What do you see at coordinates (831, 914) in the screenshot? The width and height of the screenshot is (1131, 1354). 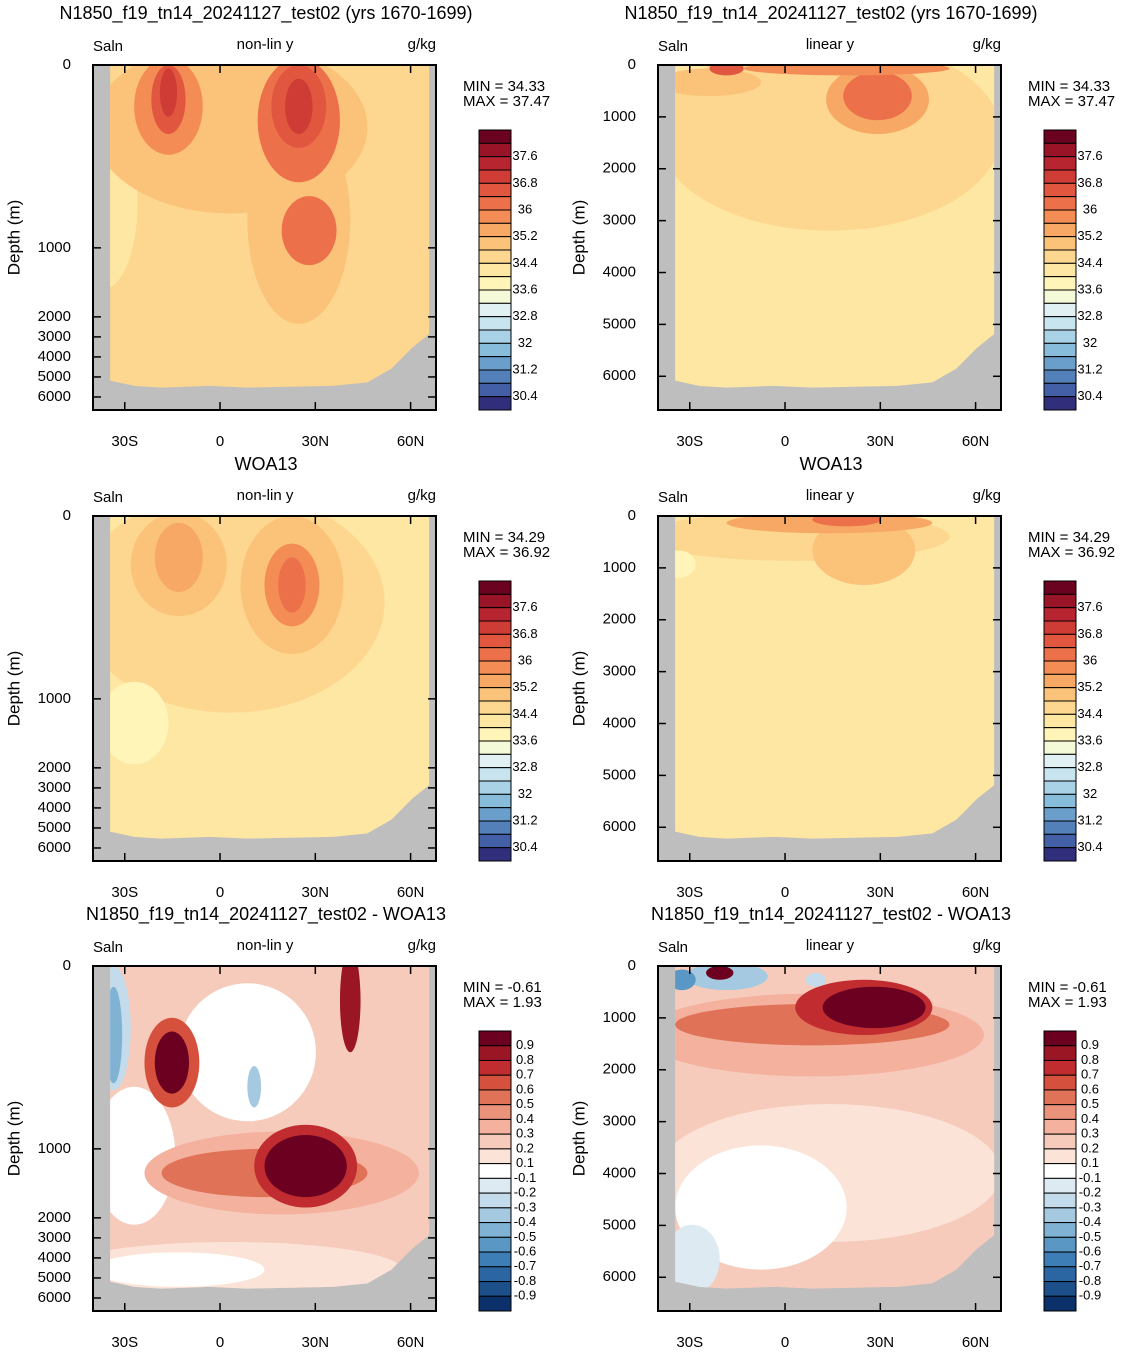 I see `panel-title: N1850_f19_tn14_20241127_test02 - WOA13` at bounding box center [831, 914].